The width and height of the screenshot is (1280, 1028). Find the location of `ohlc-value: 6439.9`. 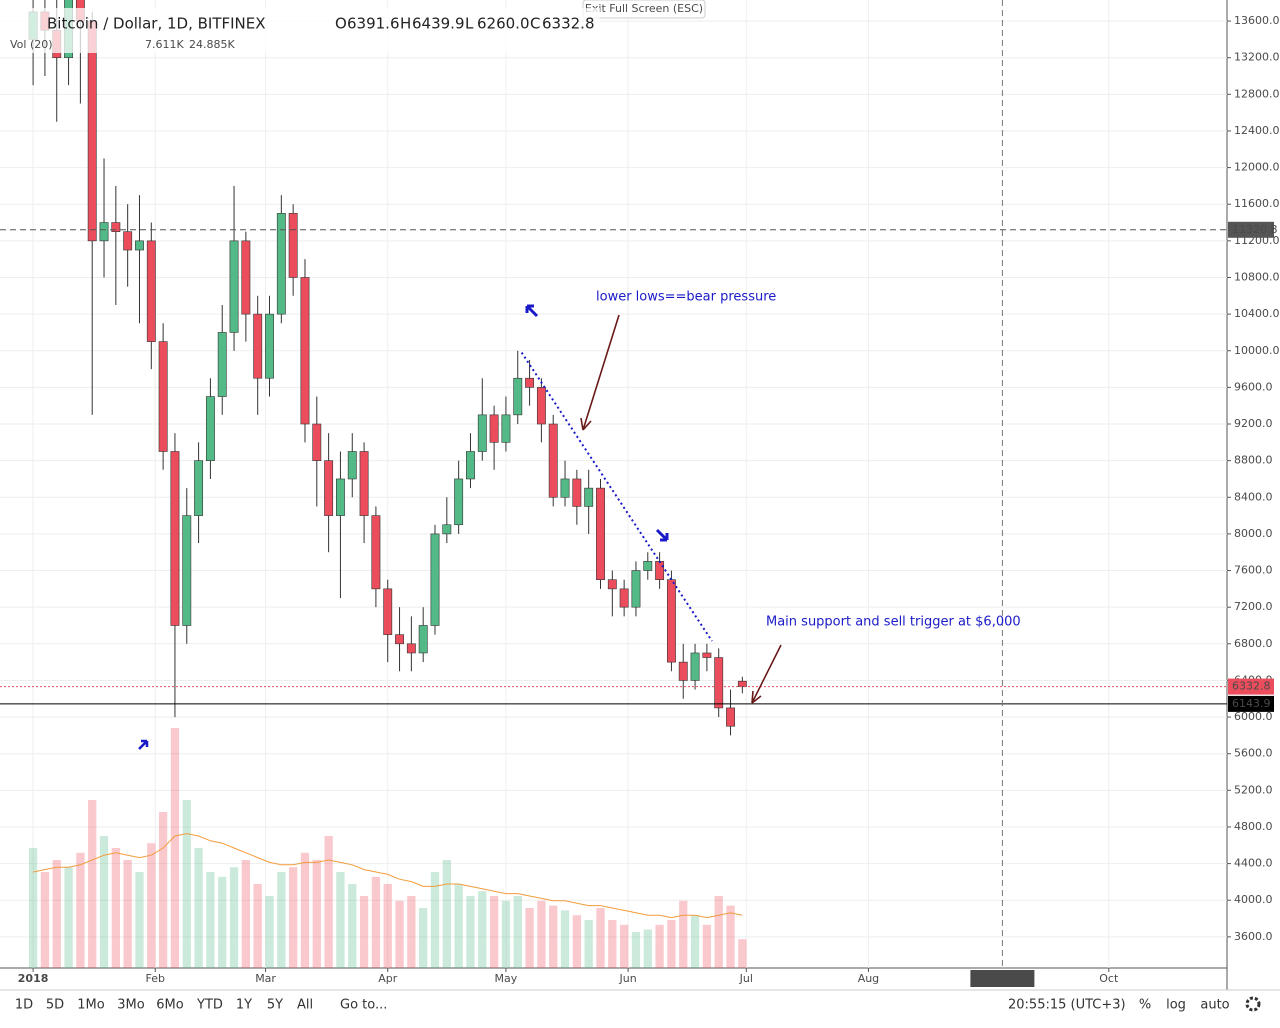

ohlc-value: 6439.9 is located at coordinates (438, 24).